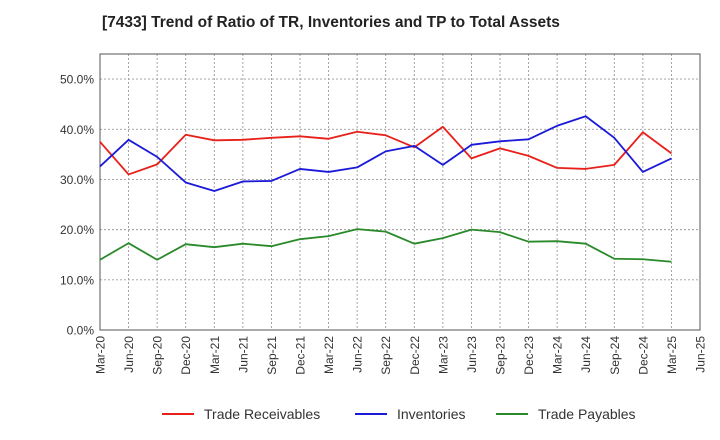 Image resolution: width=720 pixels, height=440 pixels. I want to click on x-tick-label: Sep-21, so click(272, 355).